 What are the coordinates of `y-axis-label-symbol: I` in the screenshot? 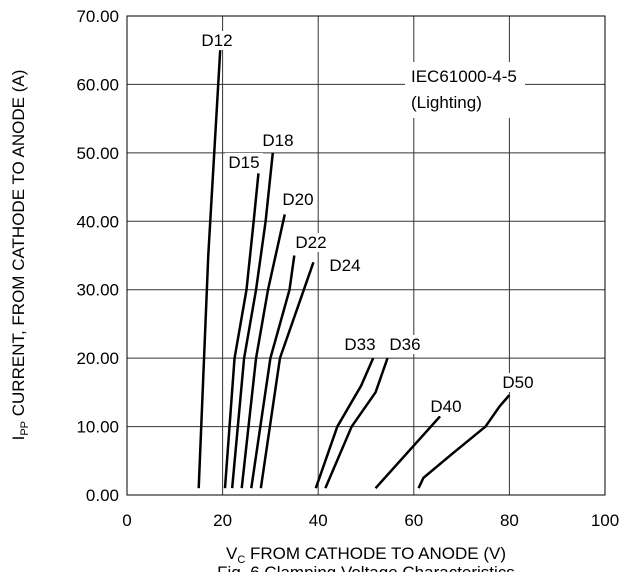 It's located at (18, 438).